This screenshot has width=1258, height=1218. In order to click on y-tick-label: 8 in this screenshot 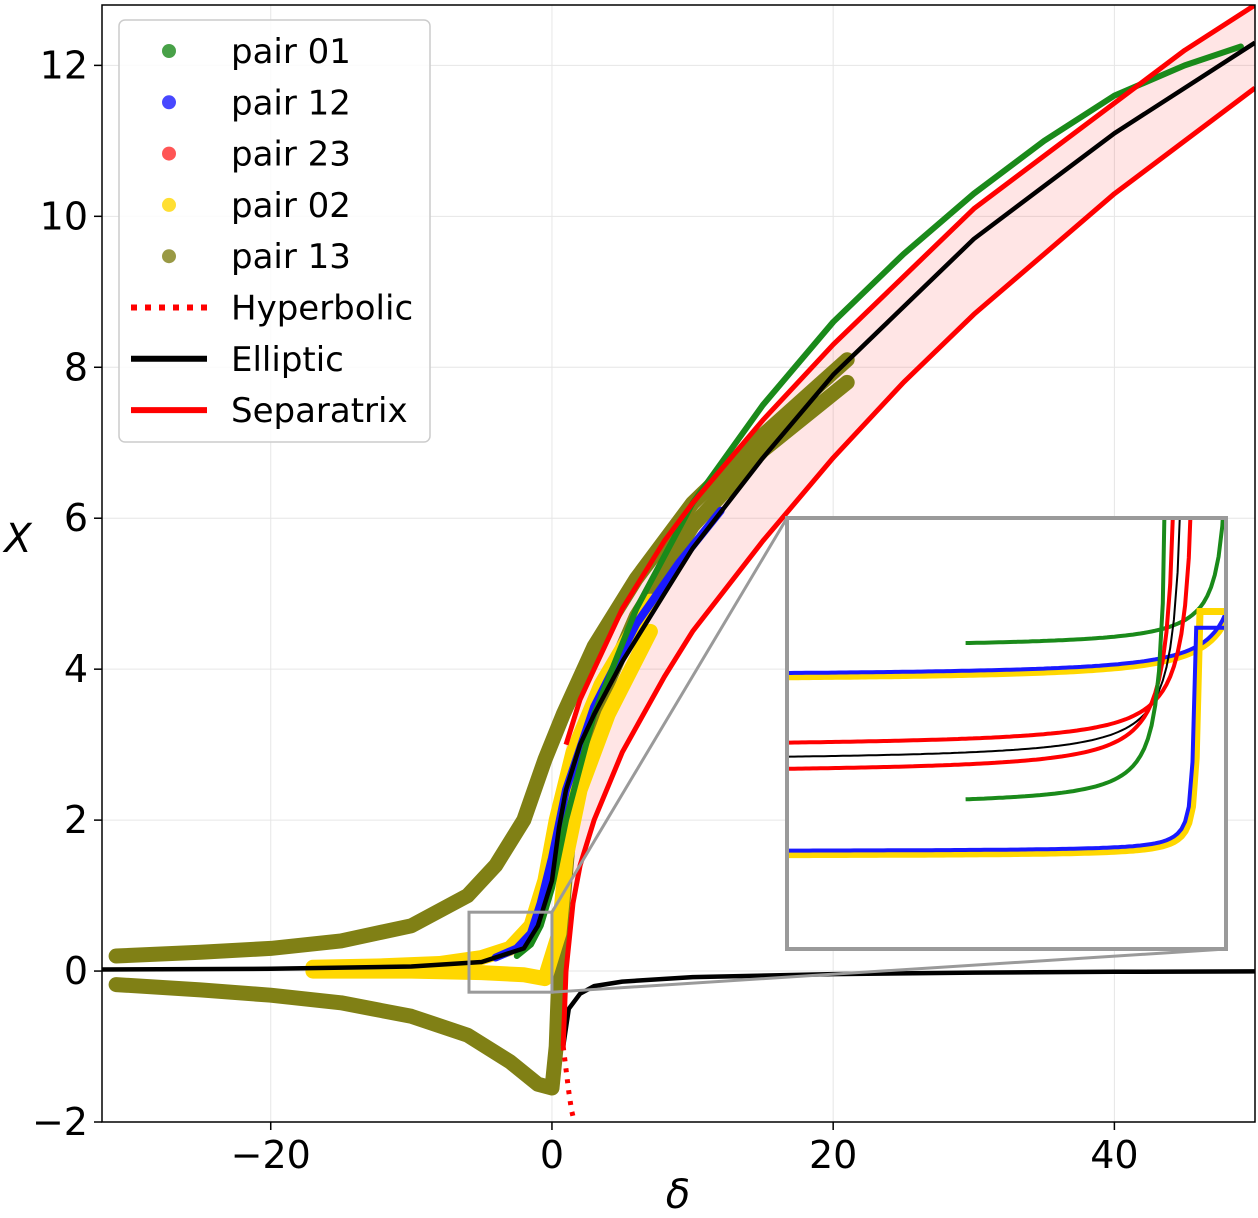, I will do `click(76, 367)`.